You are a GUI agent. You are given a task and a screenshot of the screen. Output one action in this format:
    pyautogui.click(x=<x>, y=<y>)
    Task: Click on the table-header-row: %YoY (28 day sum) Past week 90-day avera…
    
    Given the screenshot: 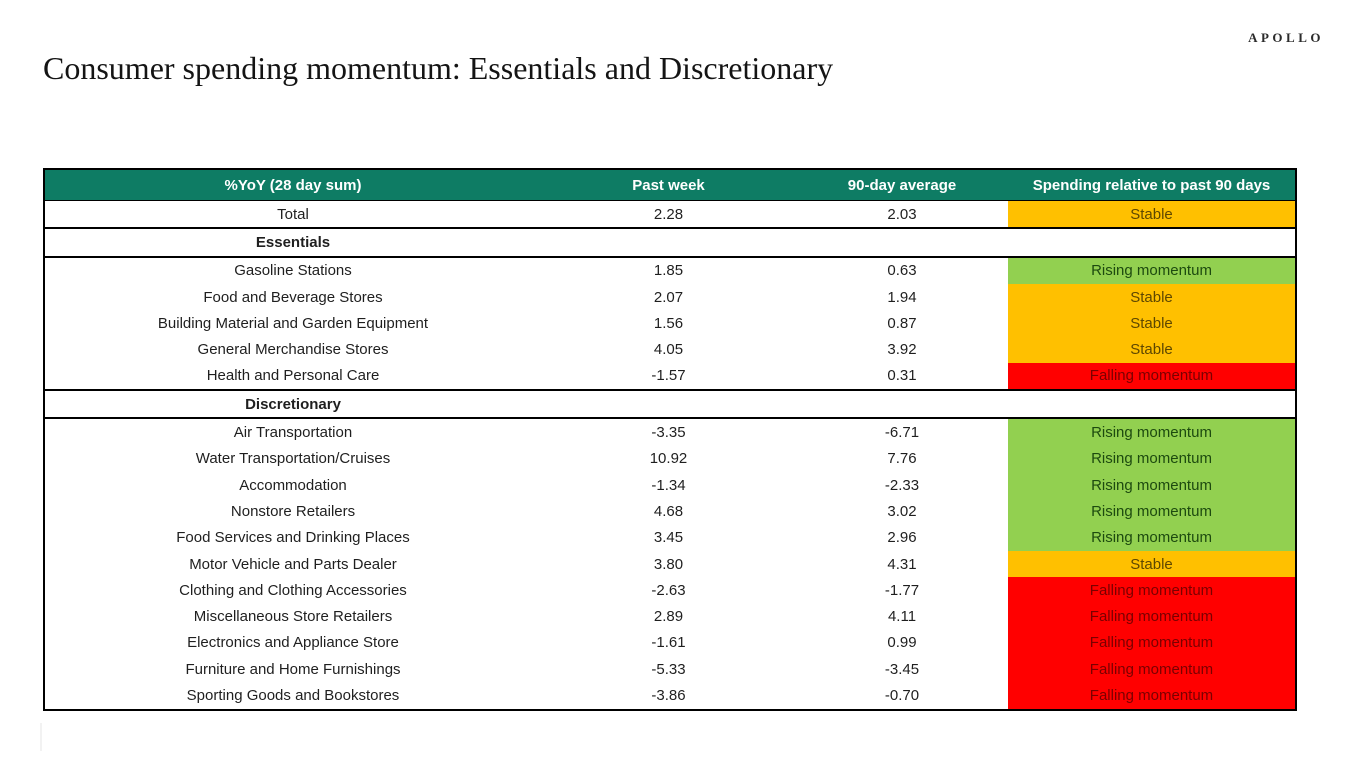 What is the action you would take?
    pyautogui.click(x=670, y=185)
    